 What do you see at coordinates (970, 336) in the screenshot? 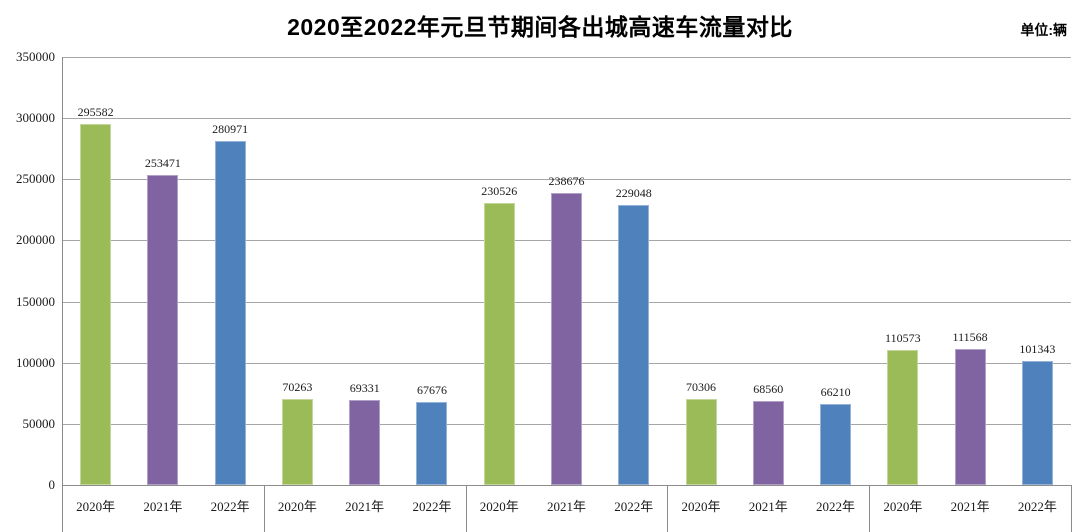
I see `bar-value-label: 111568` at bounding box center [970, 336].